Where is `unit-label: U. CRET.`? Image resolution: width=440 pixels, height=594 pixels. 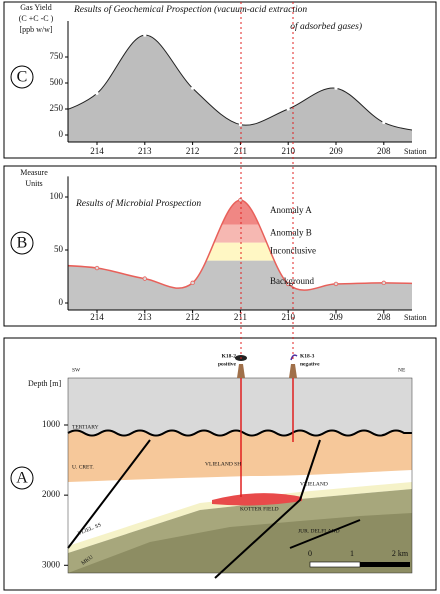 unit-label: U. CRET. is located at coordinates (83, 467).